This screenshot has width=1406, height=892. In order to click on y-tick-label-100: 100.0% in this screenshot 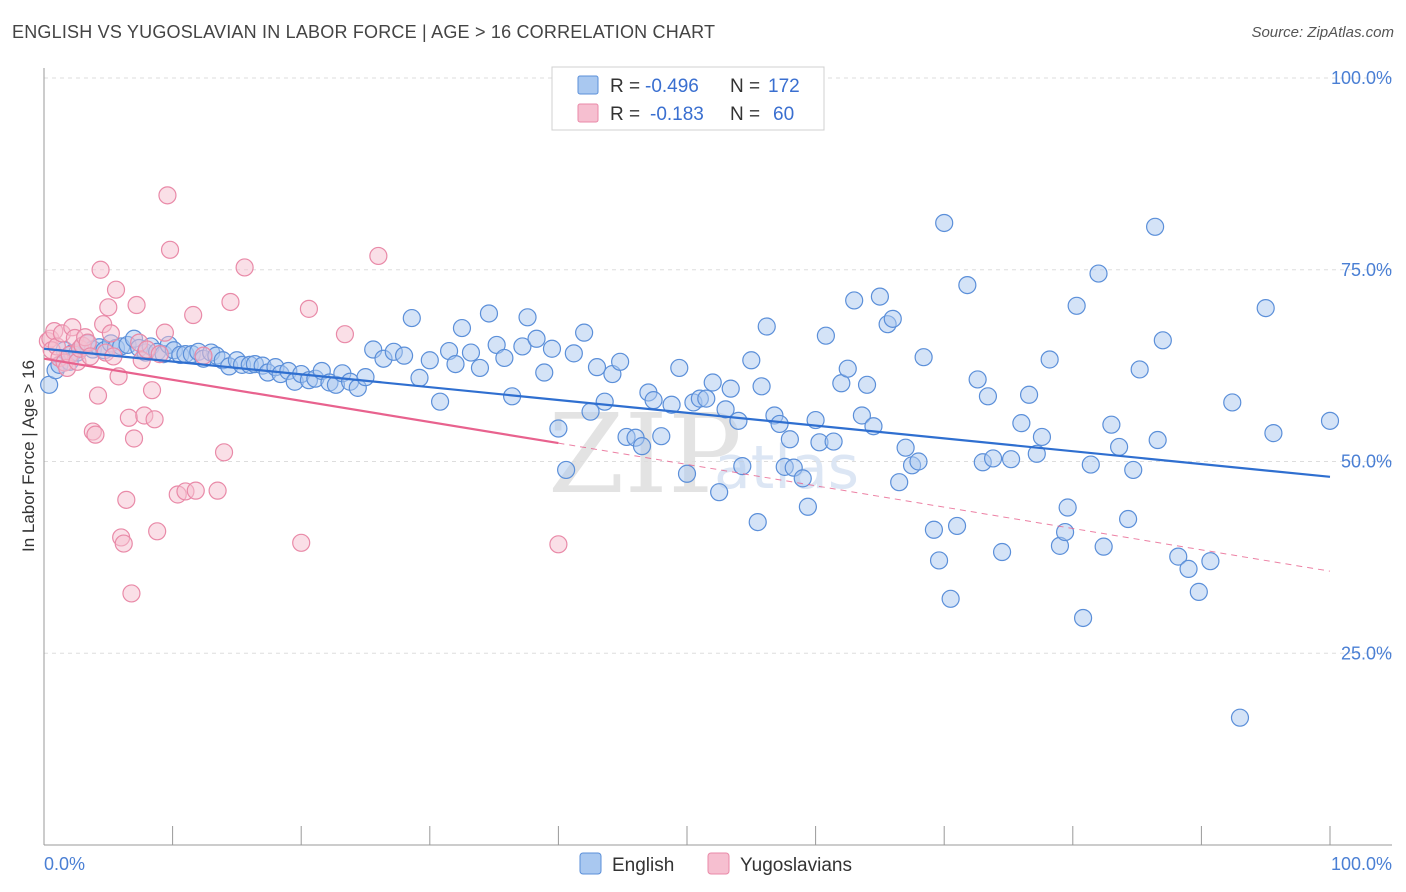, I will do `click(1361, 78)`.